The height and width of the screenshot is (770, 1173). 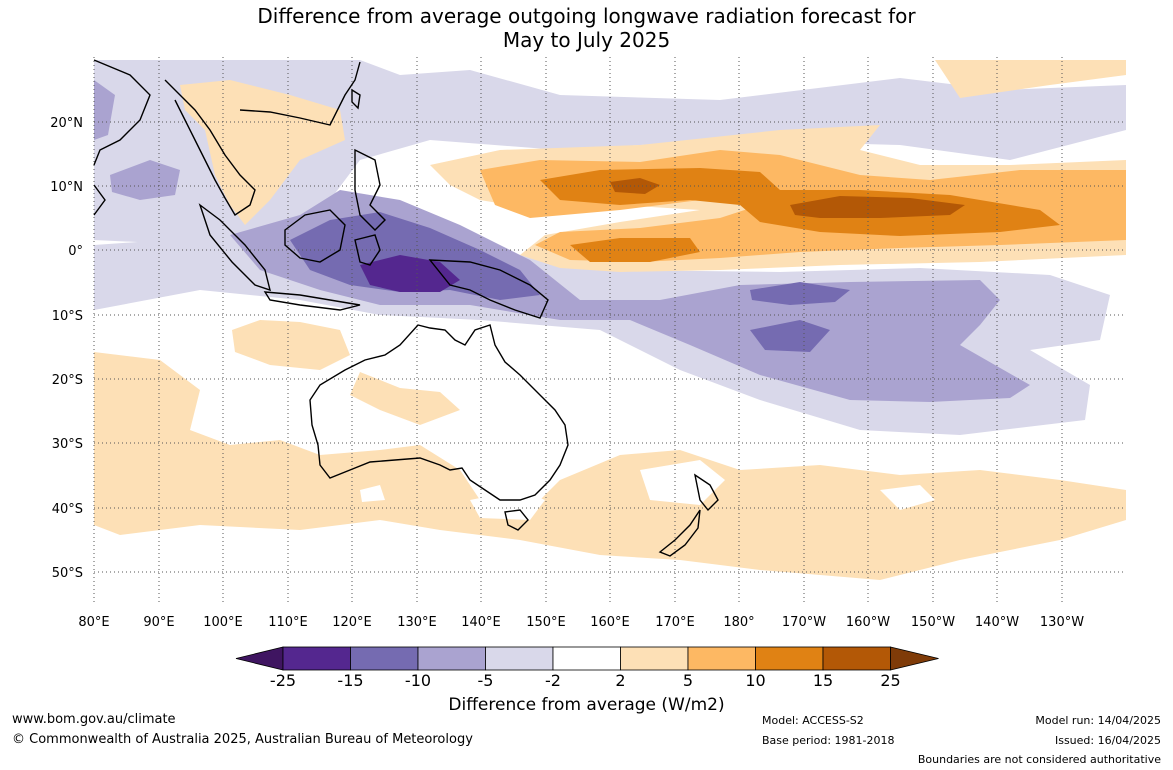 What do you see at coordinates (93, 622) in the screenshot?
I see `longitude-tick-label: 80°E` at bounding box center [93, 622].